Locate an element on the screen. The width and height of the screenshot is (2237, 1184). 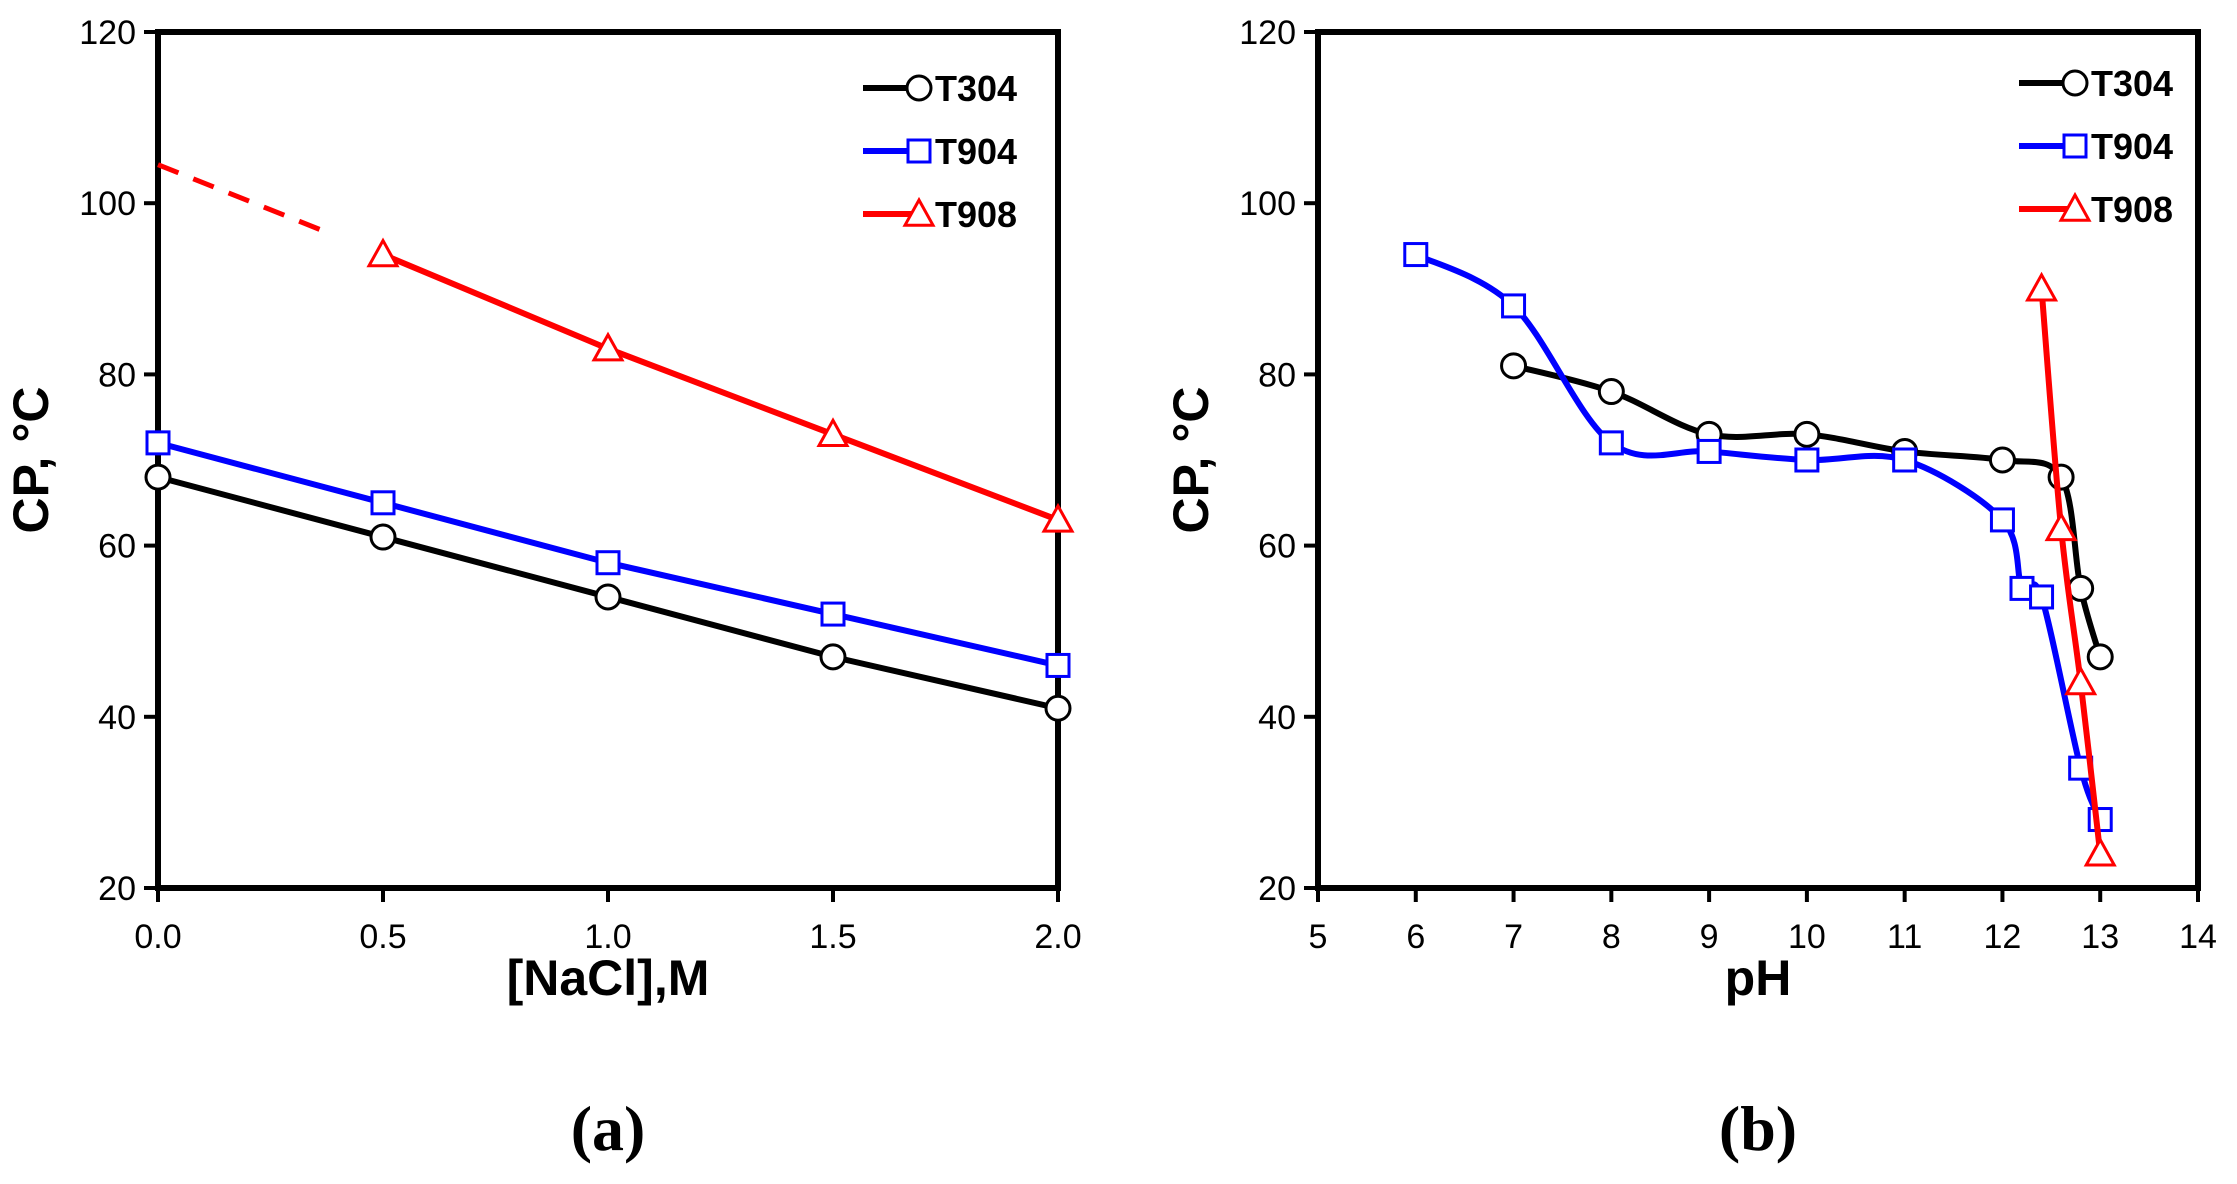
x-tick-label: 13 is located at coordinates (2100, 937).